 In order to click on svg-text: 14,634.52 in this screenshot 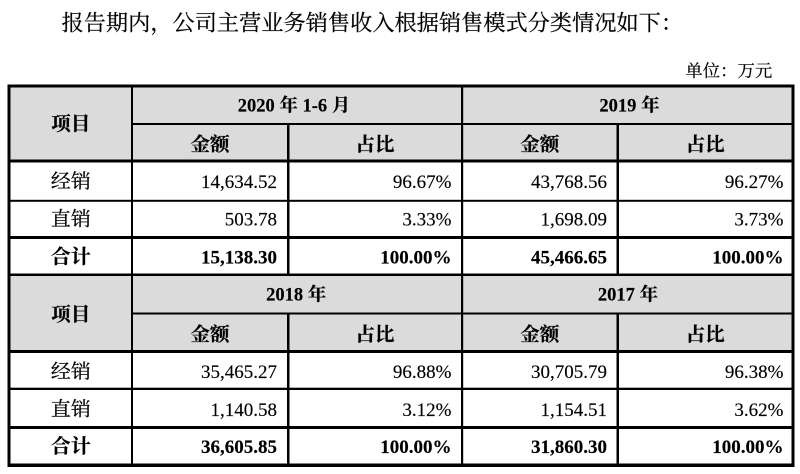, I will do `click(239, 182)`.